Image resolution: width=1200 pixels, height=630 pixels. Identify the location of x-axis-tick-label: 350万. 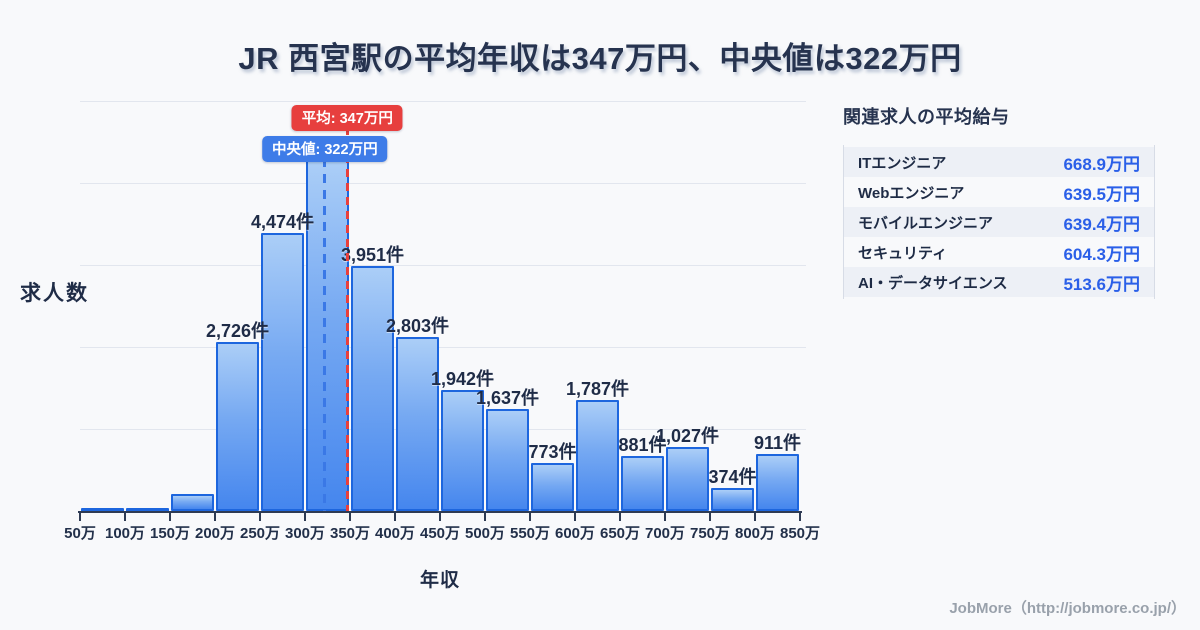
(350, 533).